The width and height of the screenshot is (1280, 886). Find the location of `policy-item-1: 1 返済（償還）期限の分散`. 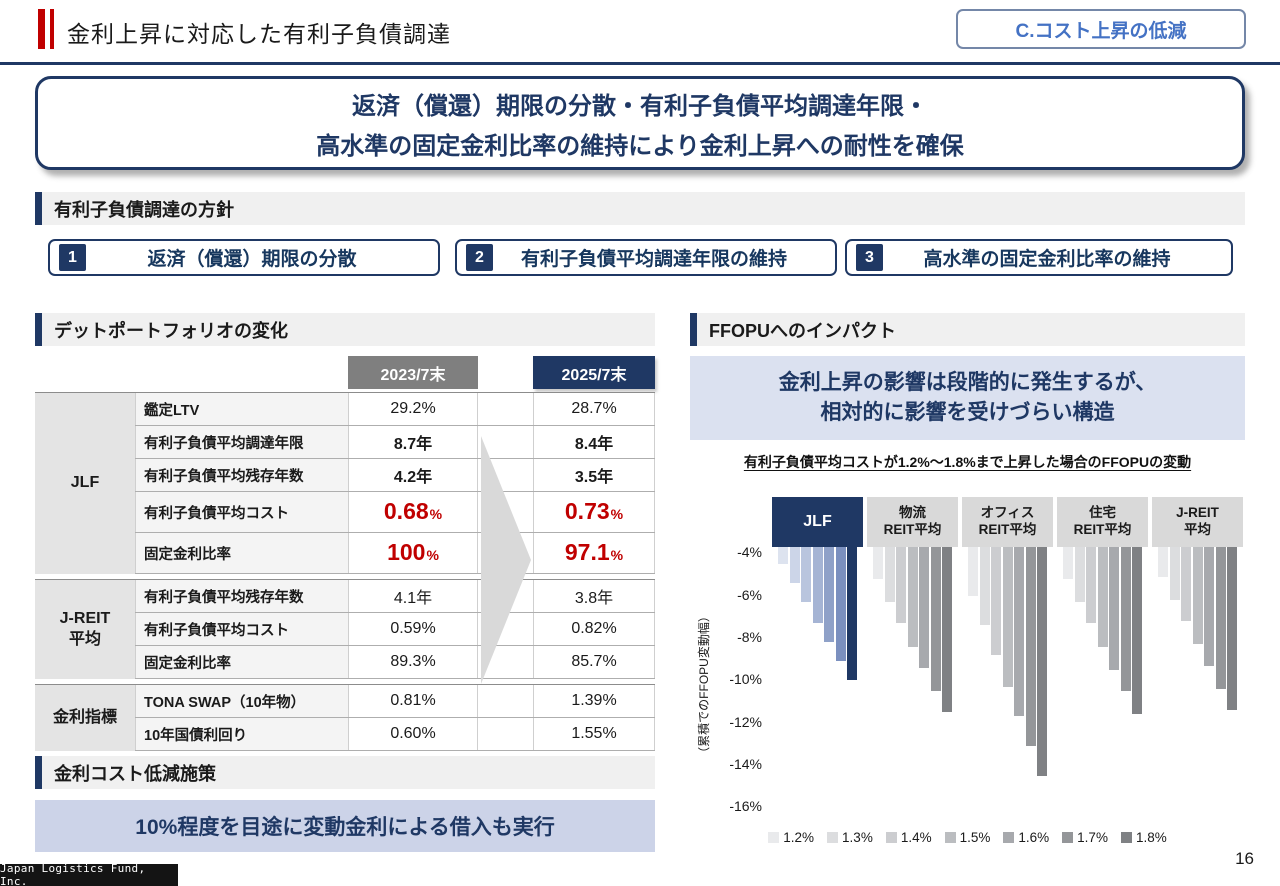

policy-item-1: 1 返済（償還）期限の分散 is located at coordinates (244, 257).